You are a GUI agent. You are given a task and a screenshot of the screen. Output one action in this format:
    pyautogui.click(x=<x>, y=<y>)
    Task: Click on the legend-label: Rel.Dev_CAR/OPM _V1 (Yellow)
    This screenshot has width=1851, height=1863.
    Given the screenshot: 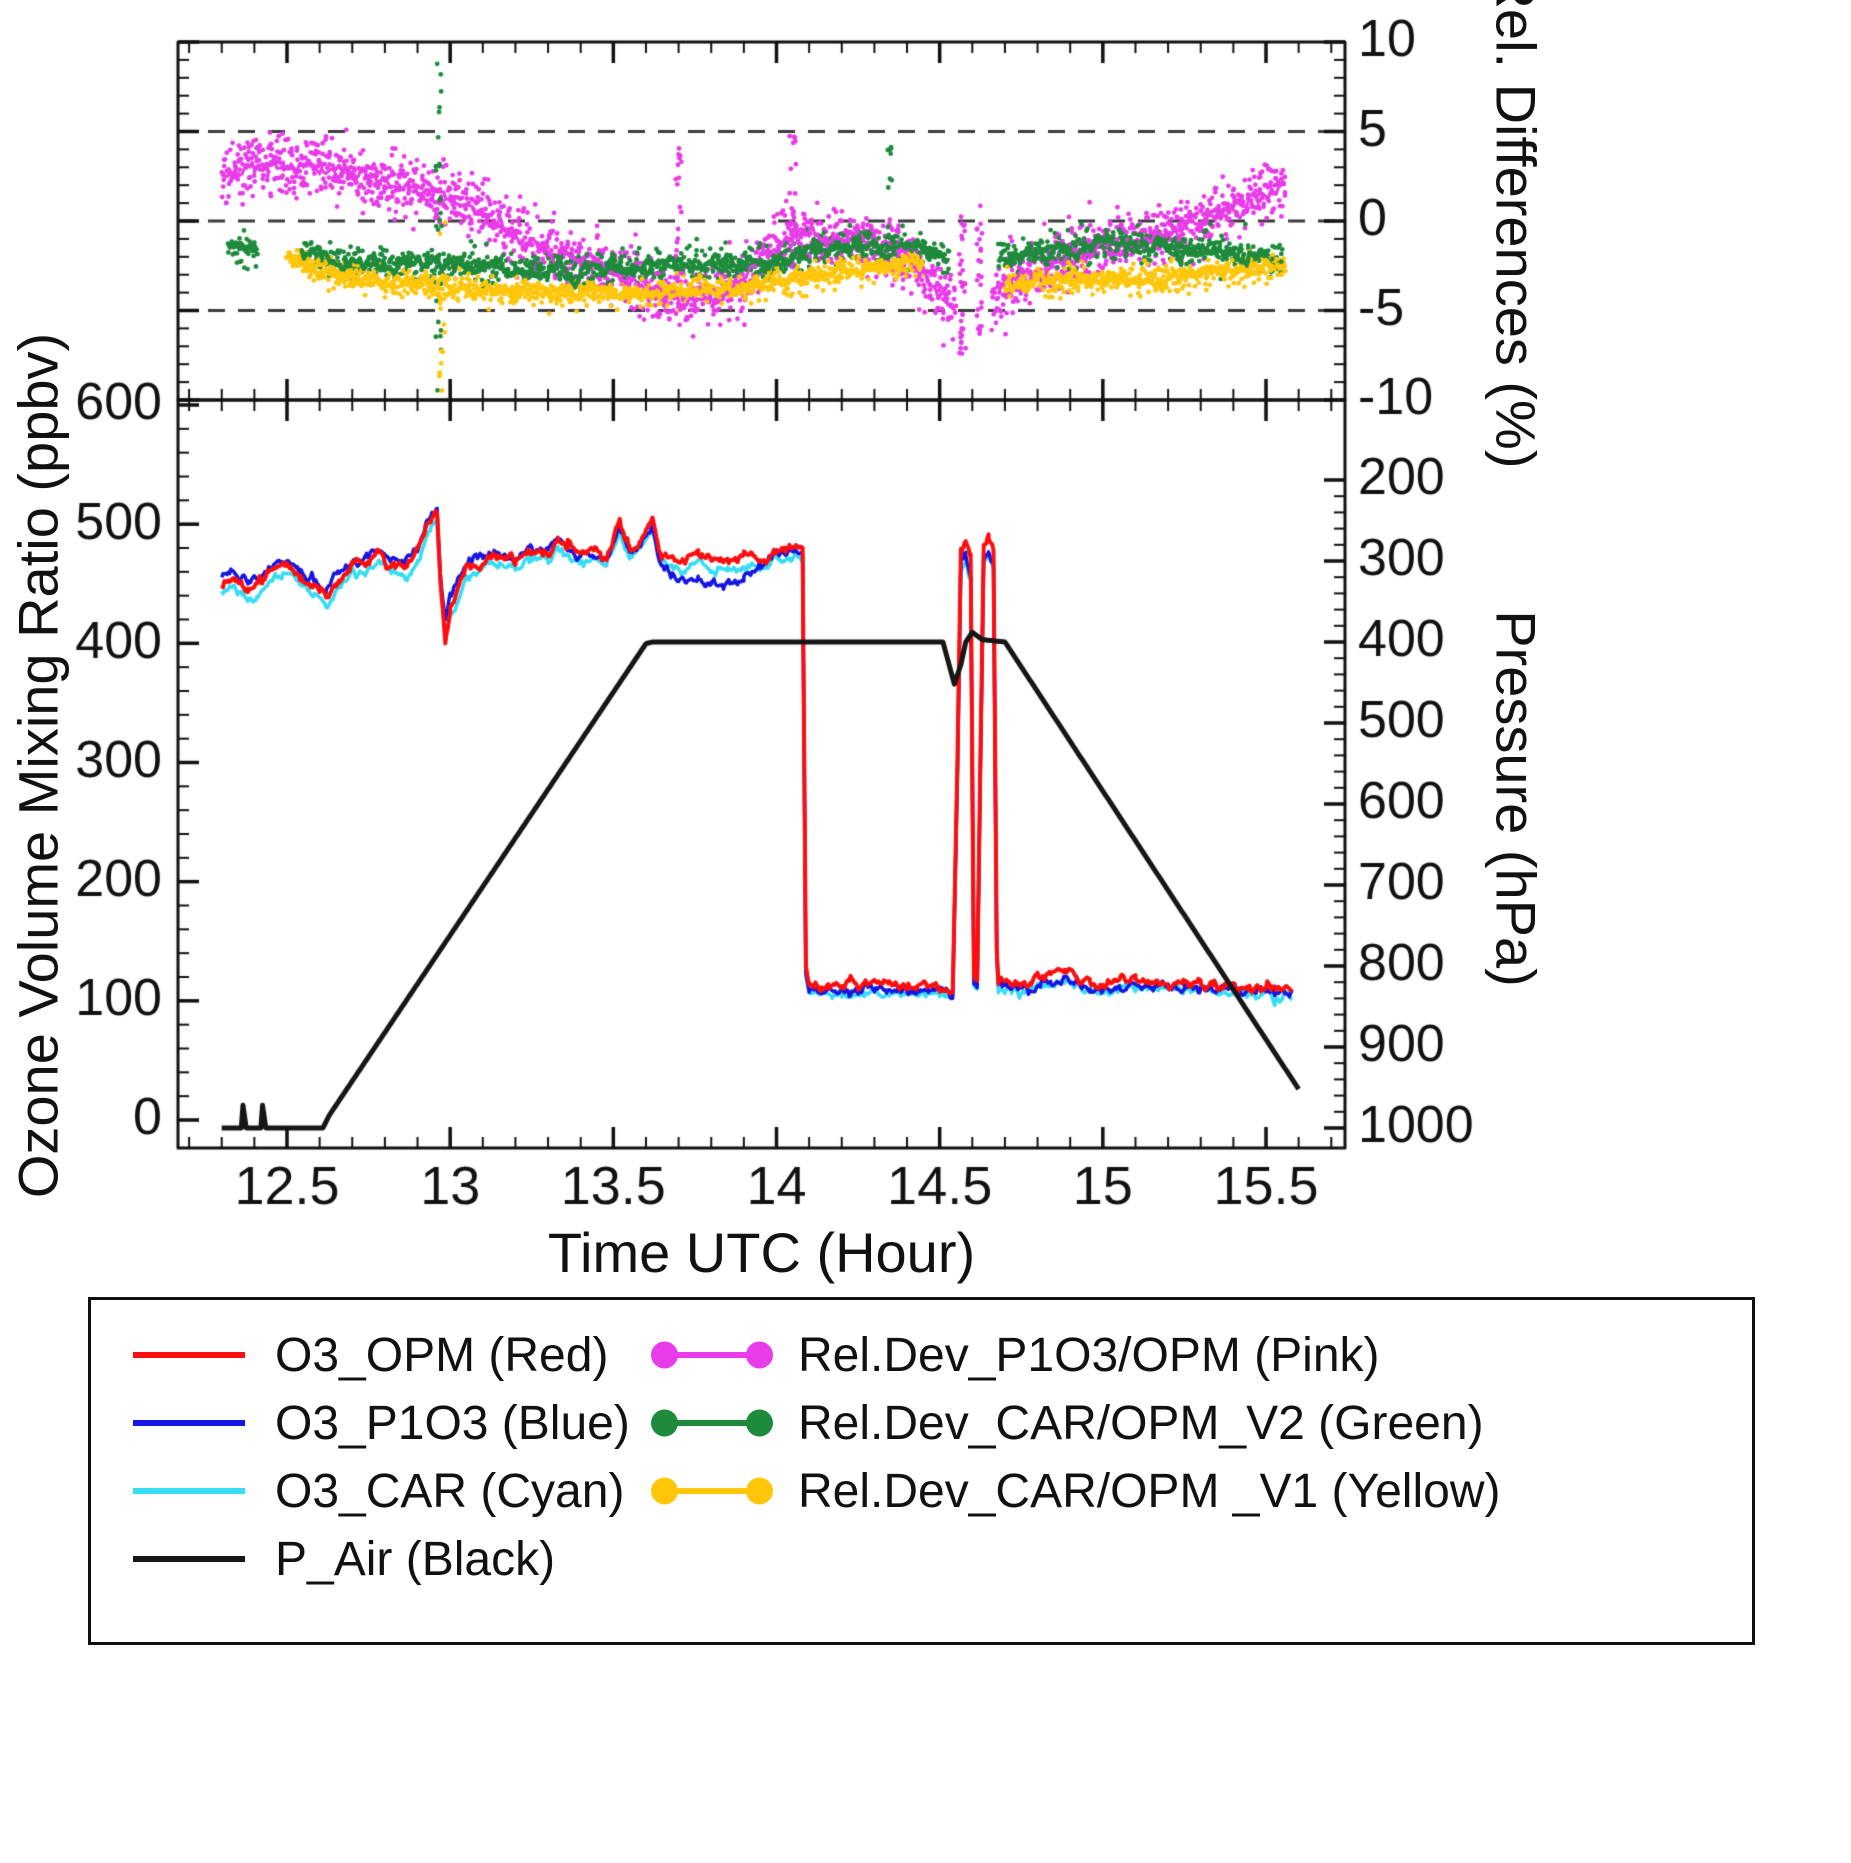 What is the action you would take?
    pyautogui.click(x=1149, y=1491)
    